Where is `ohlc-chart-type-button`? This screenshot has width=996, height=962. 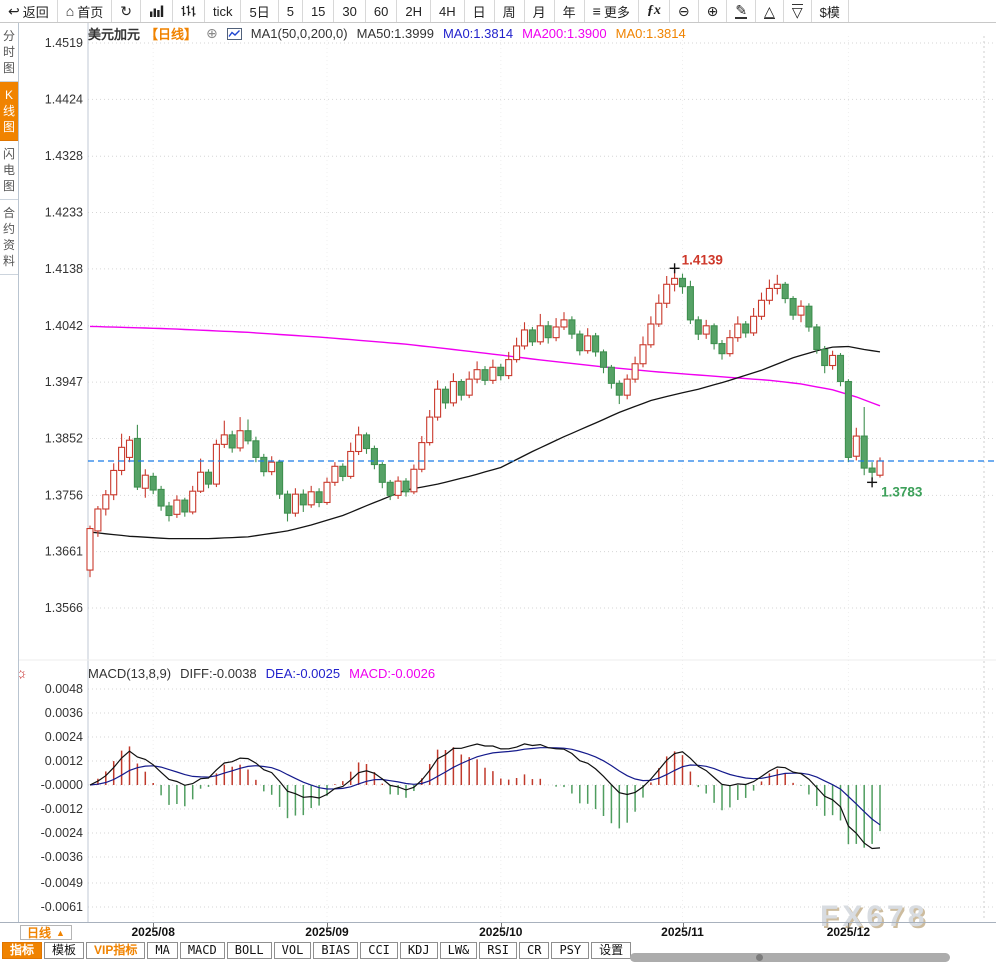 ohlc-chart-type-button is located at coordinates (189, 11).